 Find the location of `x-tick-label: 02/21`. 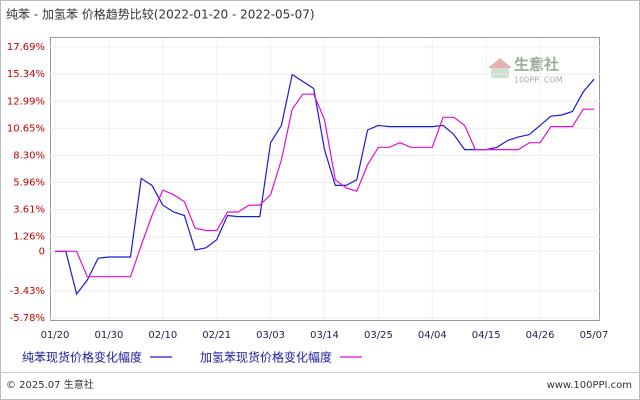

x-tick-label: 02/21 is located at coordinates (216, 335).